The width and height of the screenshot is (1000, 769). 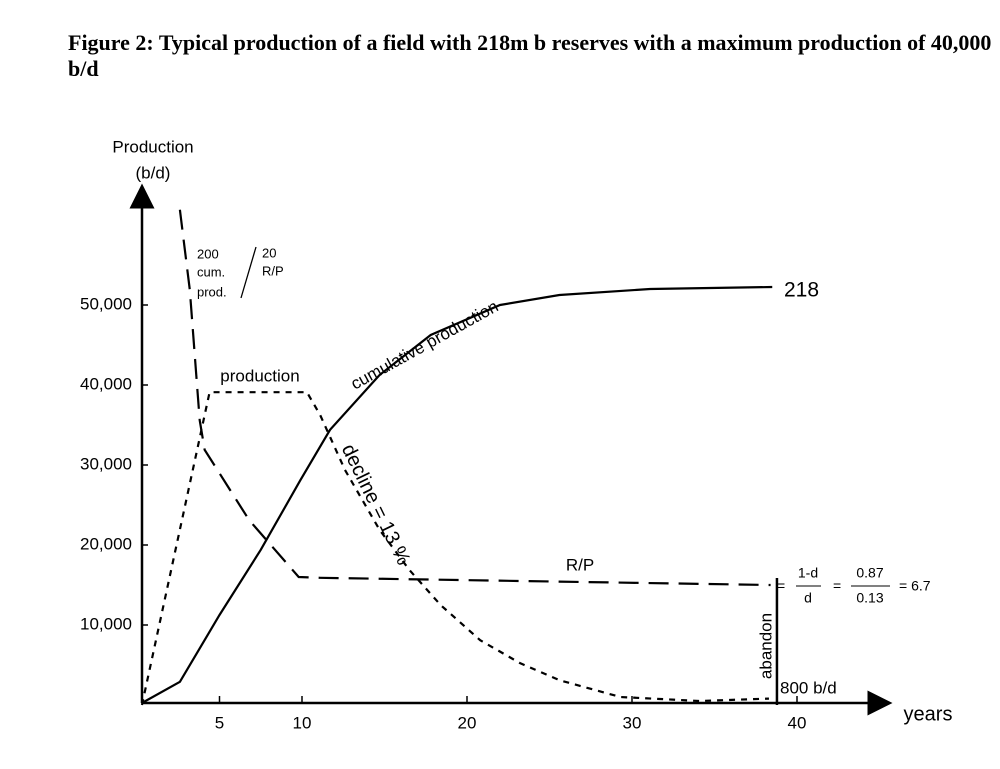 I want to click on y-tick-label: 20,000, so click(x=106, y=543).